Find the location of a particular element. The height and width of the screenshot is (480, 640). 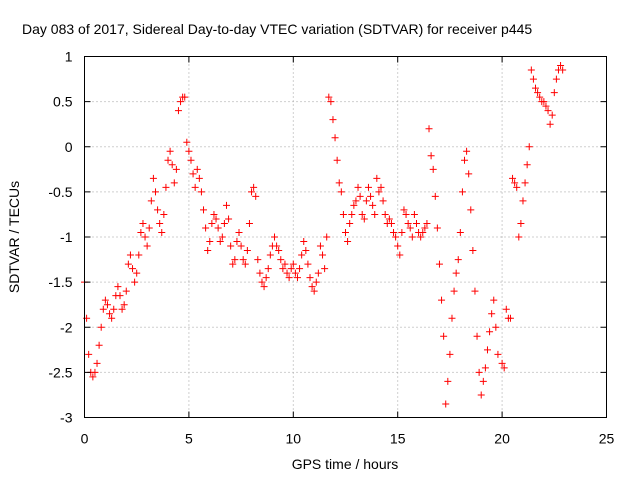

y-tick-label: -3 is located at coordinates (66, 418).